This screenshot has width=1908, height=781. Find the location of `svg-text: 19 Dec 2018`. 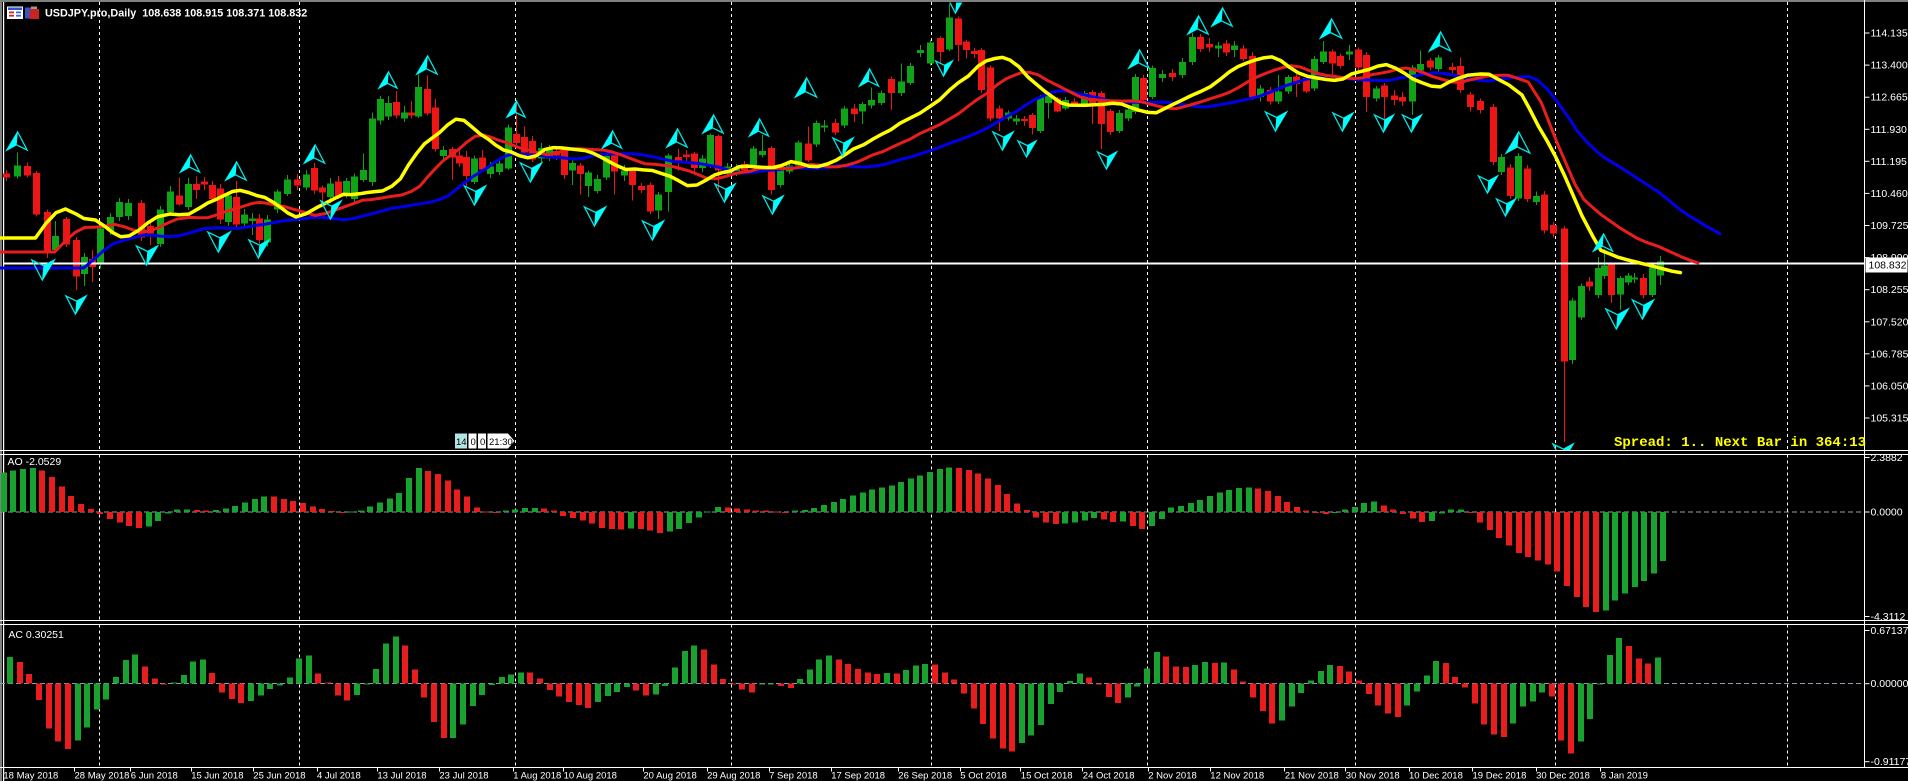

svg-text: 19 Dec 2018 is located at coordinates (1500, 776).